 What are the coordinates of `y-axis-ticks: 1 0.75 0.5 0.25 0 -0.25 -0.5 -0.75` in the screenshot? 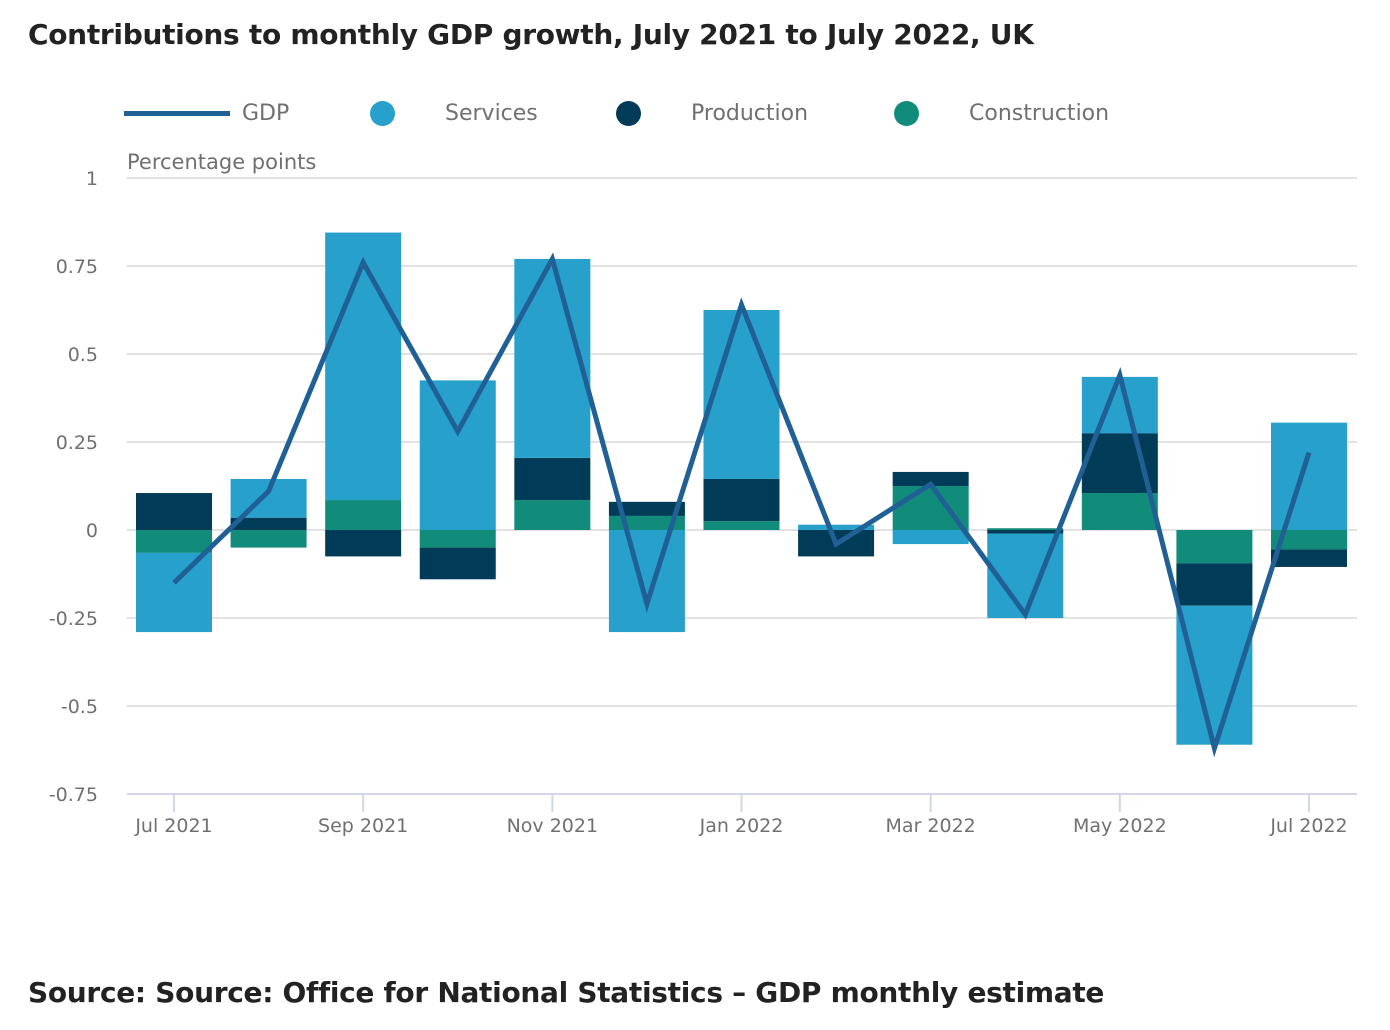 It's located at (73, 487).